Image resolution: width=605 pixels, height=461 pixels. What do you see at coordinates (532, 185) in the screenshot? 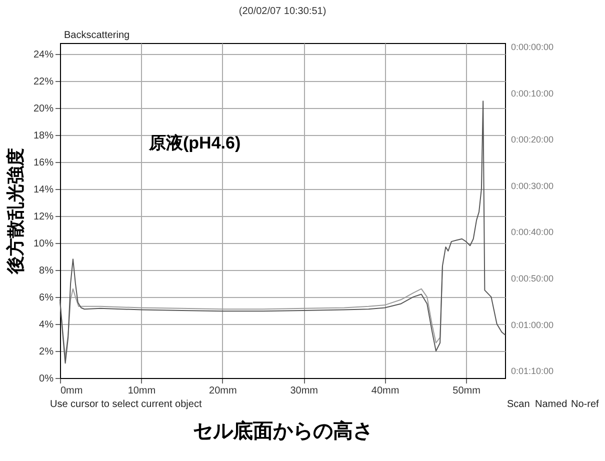
I see `text: 0:00:30:00` at bounding box center [532, 185].